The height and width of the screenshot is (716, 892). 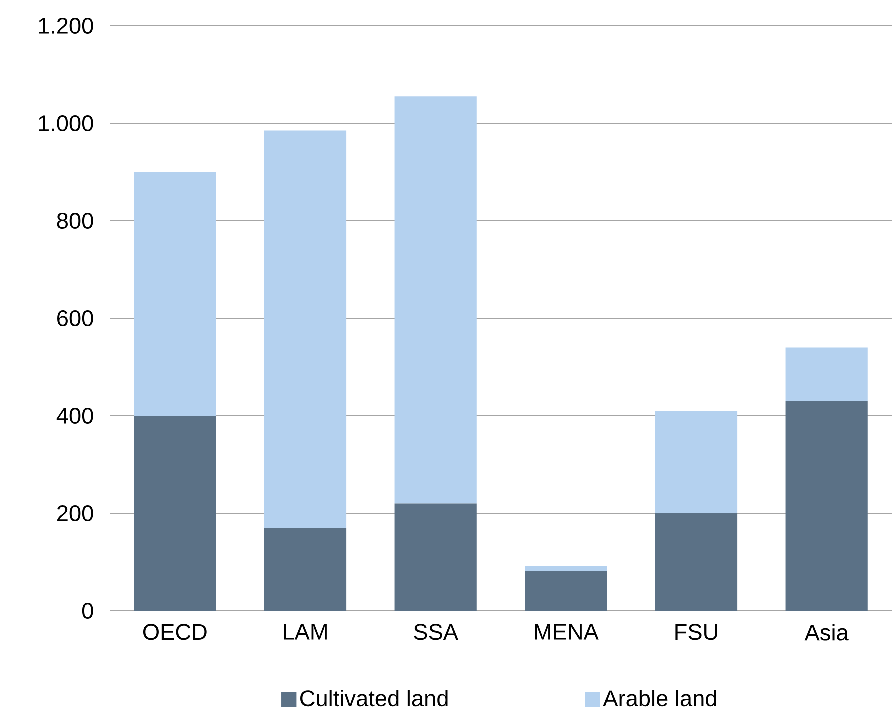 What do you see at coordinates (826, 632) in the screenshot?
I see `x-tick-label: Asia` at bounding box center [826, 632].